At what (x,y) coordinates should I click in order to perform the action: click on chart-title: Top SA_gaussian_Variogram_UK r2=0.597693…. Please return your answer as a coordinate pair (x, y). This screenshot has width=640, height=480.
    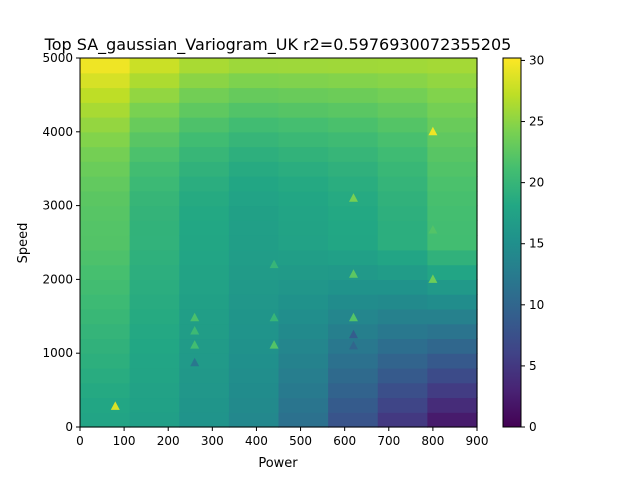
    Looking at the image, I should click on (278, 45).